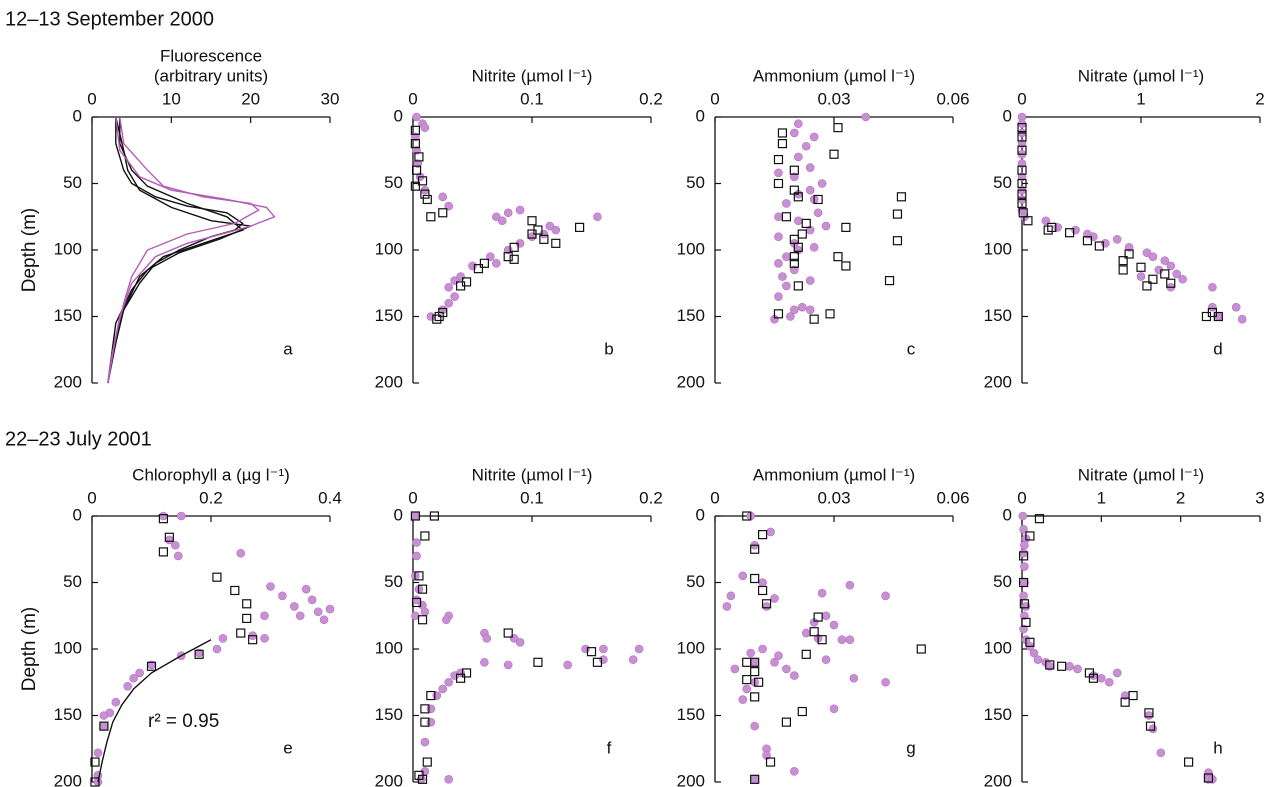 The height and width of the screenshot is (787, 1273). I want to click on y-axis-label: Depth (m), so click(29, 250).